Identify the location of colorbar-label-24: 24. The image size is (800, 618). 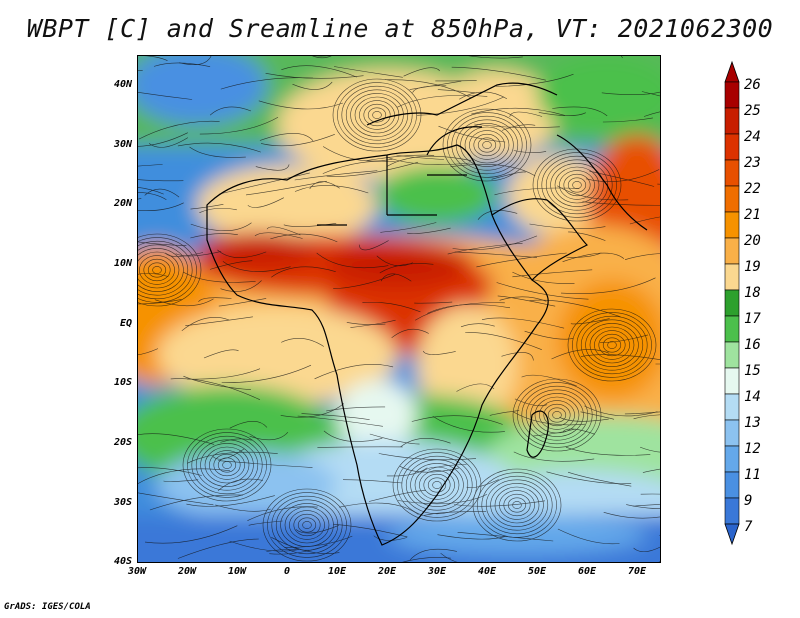
(752, 137).